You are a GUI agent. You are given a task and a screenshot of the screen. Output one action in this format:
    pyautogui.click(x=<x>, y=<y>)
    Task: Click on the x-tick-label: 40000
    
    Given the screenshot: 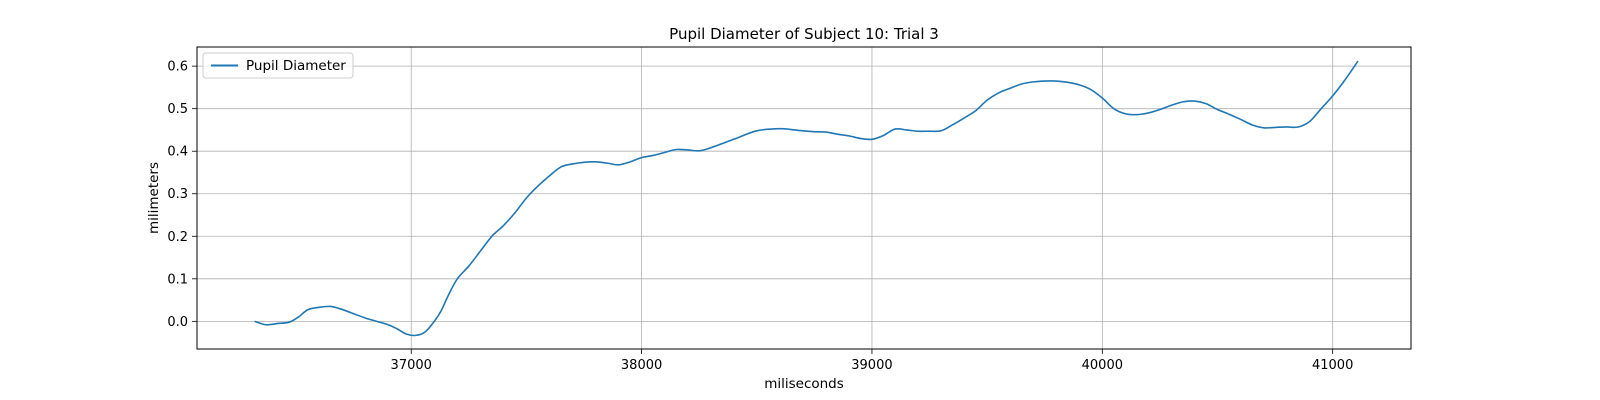 What is the action you would take?
    pyautogui.click(x=1102, y=365)
    